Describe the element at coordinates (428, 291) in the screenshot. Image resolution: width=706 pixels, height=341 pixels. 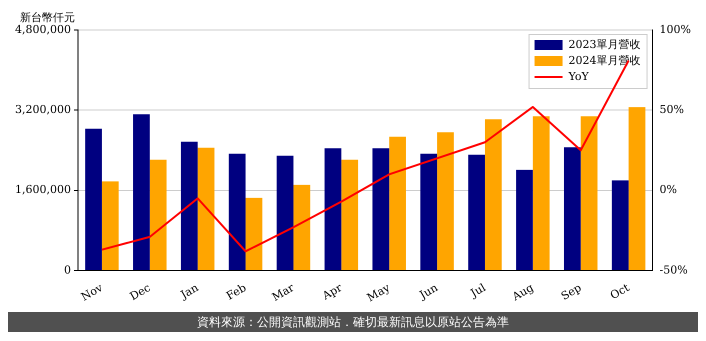
I see `x-tick-label: Jun` at that location.